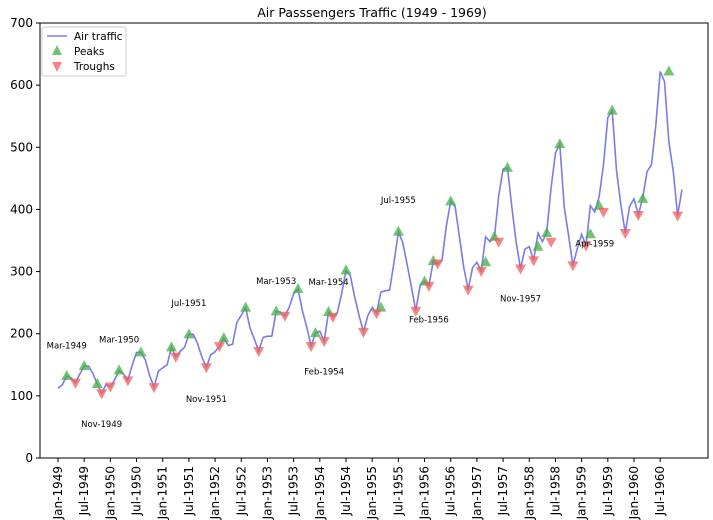 The height and width of the screenshot is (520, 713). Describe the element at coordinates (101, 425) in the screenshot. I see `annotation-label: Nov-1949` at that location.